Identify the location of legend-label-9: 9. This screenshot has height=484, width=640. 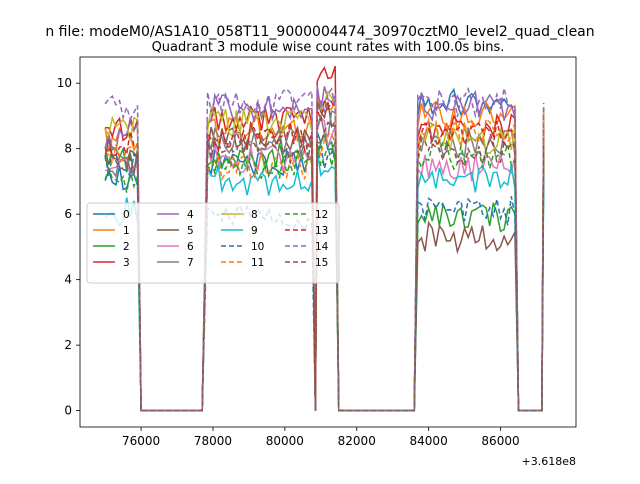
(254, 231).